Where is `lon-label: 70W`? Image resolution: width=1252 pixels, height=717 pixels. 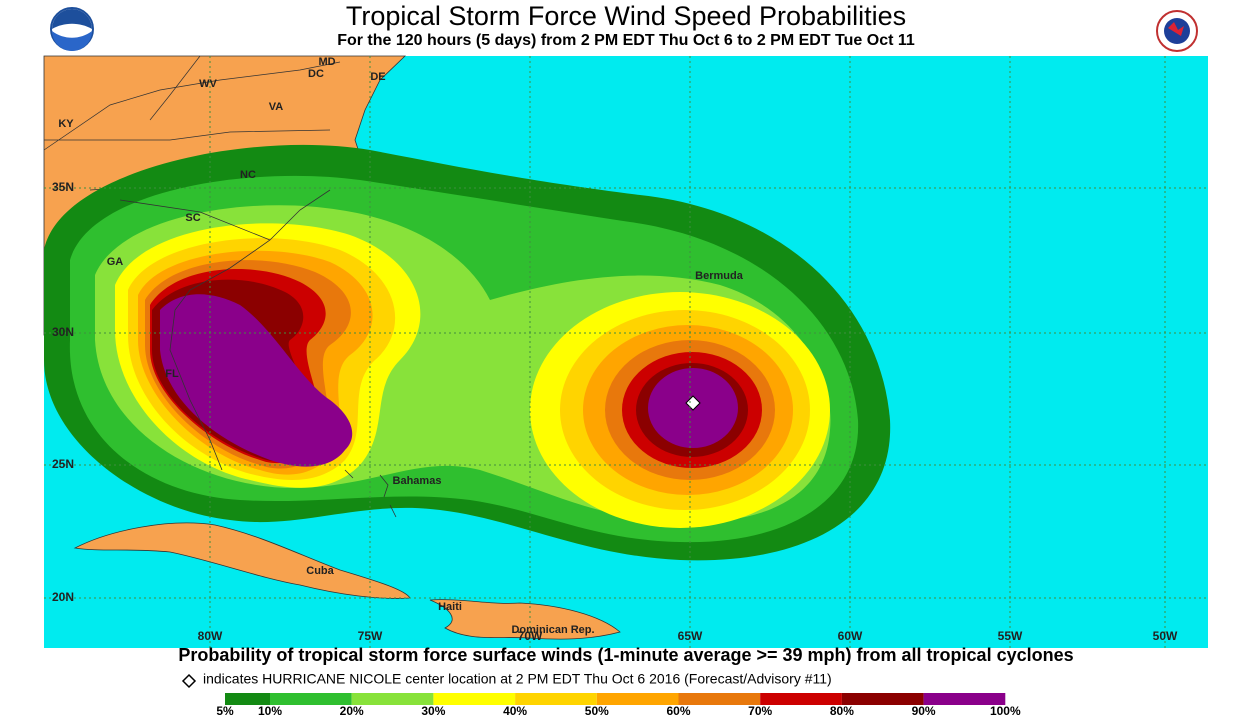
lon-label: 70W is located at coordinates (530, 636).